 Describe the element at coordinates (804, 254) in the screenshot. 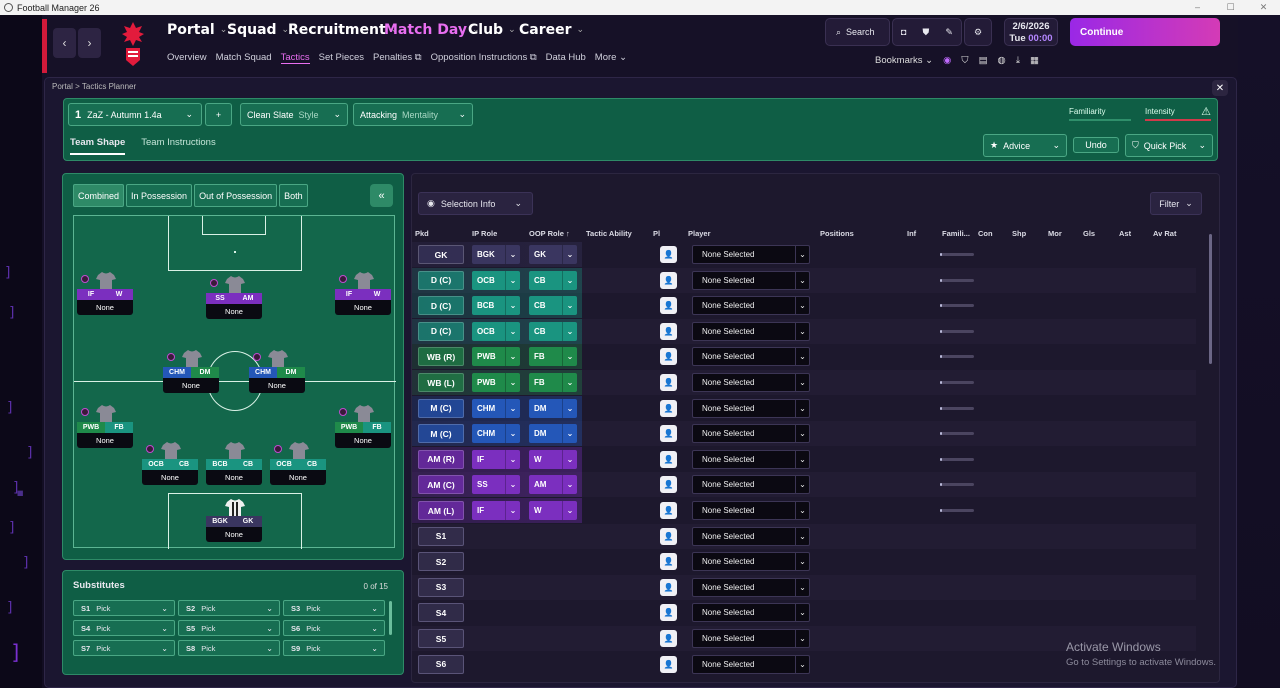

I see `table-row: GK BGK ⌄ GK ⌄ 👤 None Selected ⌄` at that location.